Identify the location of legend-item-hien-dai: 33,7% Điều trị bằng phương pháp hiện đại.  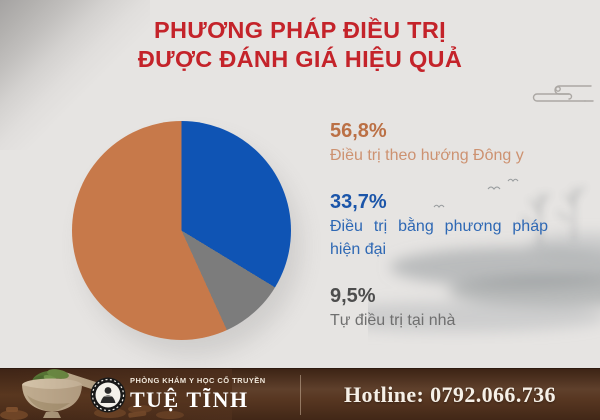
(439, 225).